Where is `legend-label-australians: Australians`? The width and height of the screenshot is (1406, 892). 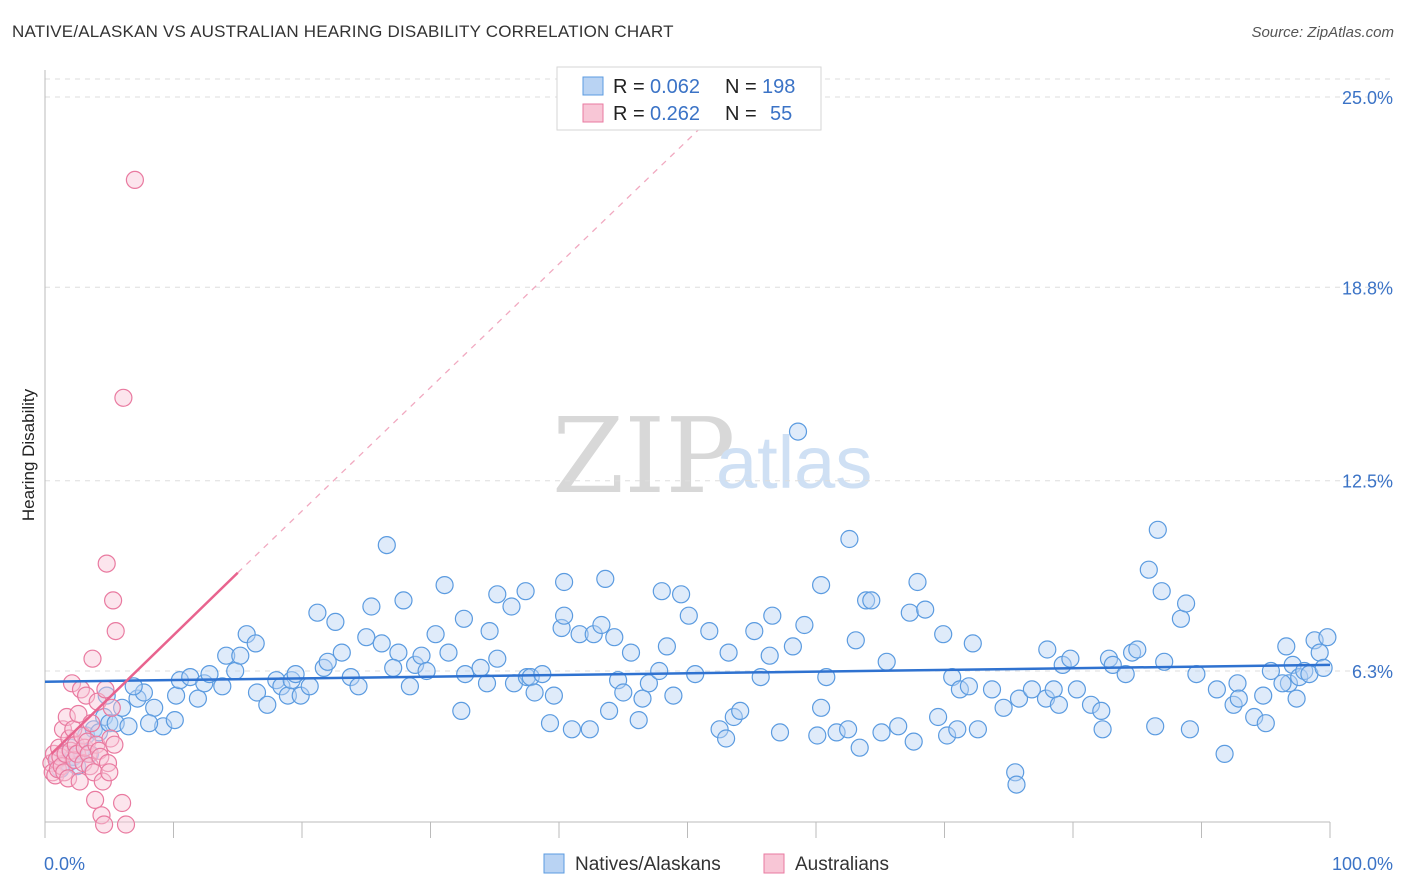 legend-label-australians: Australians is located at coordinates (842, 864).